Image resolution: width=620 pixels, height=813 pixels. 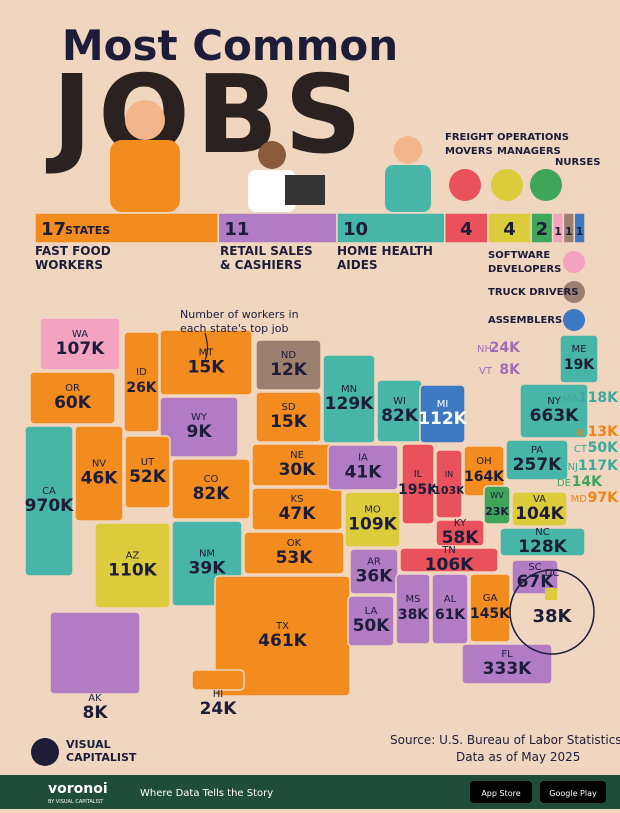 I want to click on job-label: HOME HEALTH, so click(x=385, y=251).